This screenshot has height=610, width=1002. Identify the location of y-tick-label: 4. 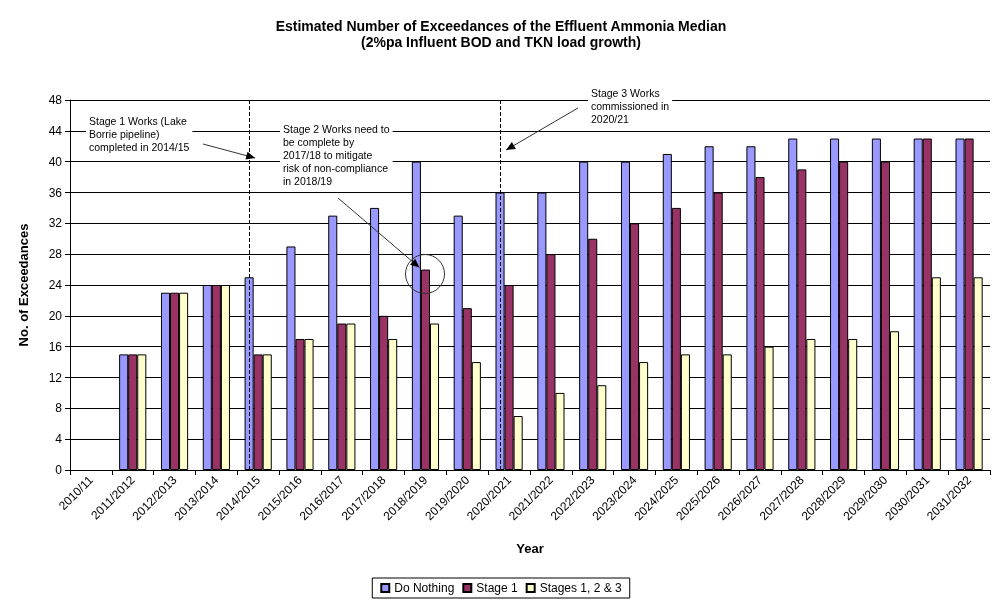
(59, 439).